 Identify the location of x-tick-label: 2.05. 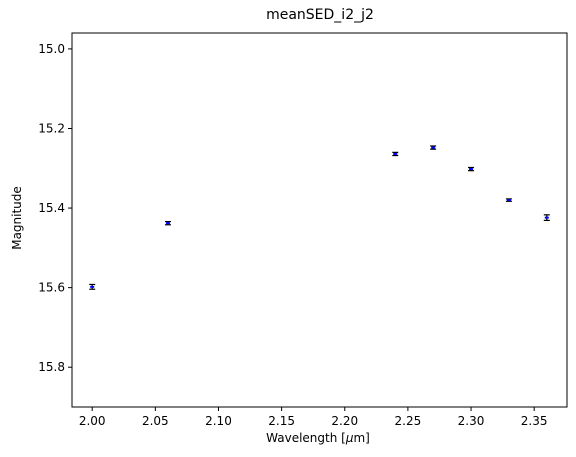
(155, 421).